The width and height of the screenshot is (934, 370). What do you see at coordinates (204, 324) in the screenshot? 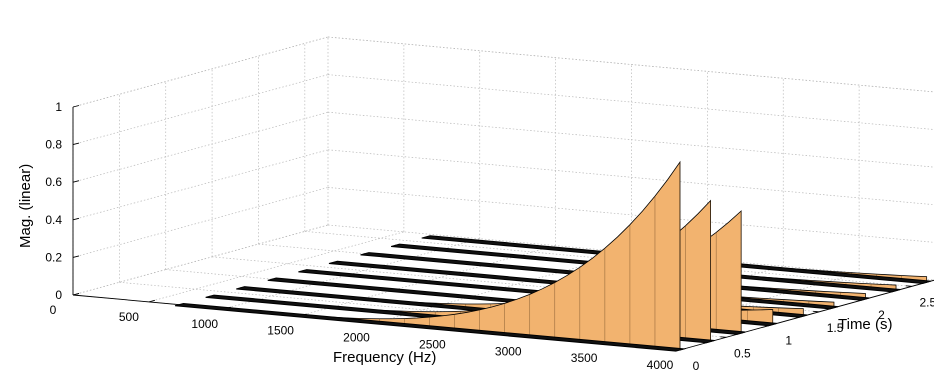
I see `x-tick-label: 1000` at bounding box center [204, 324].